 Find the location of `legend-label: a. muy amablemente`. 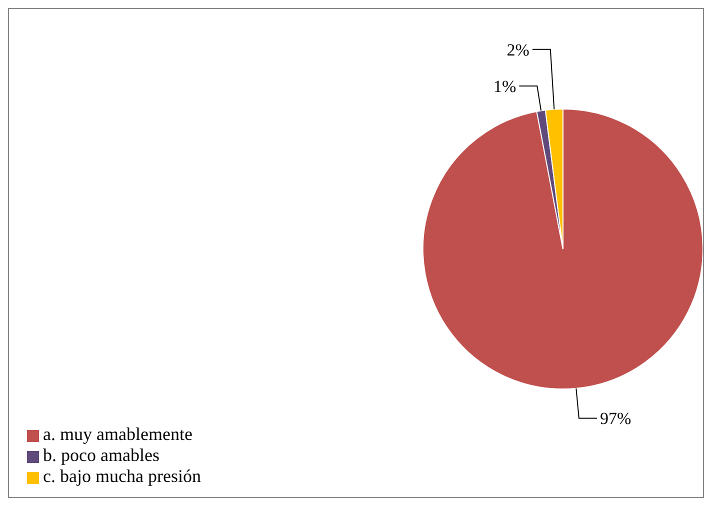

legend-label: a. muy amablemente is located at coordinates (117, 434).